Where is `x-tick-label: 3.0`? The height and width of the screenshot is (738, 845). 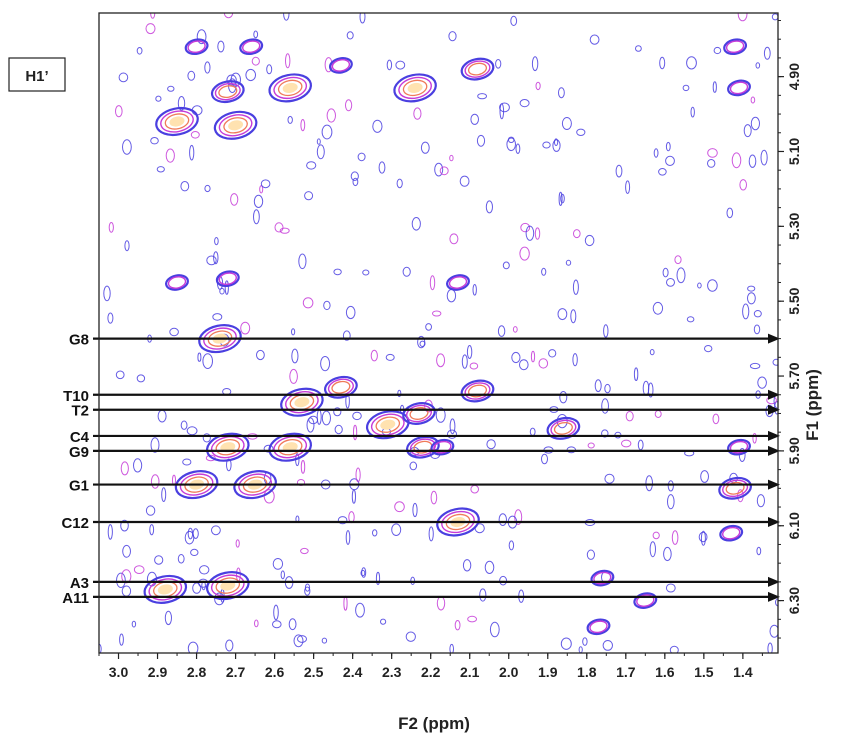 x-tick-label: 3.0 is located at coordinates (119, 672).